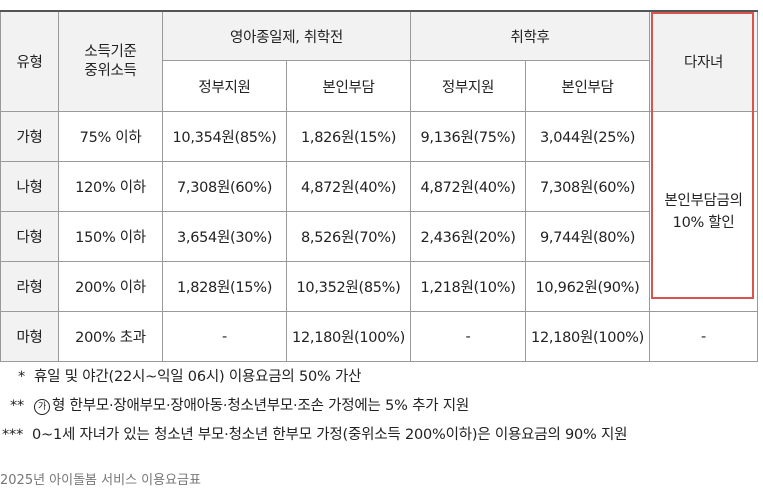  What do you see at coordinates (110, 336) in the screenshot?
I see `row-income: 200% 초과` at bounding box center [110, 336].